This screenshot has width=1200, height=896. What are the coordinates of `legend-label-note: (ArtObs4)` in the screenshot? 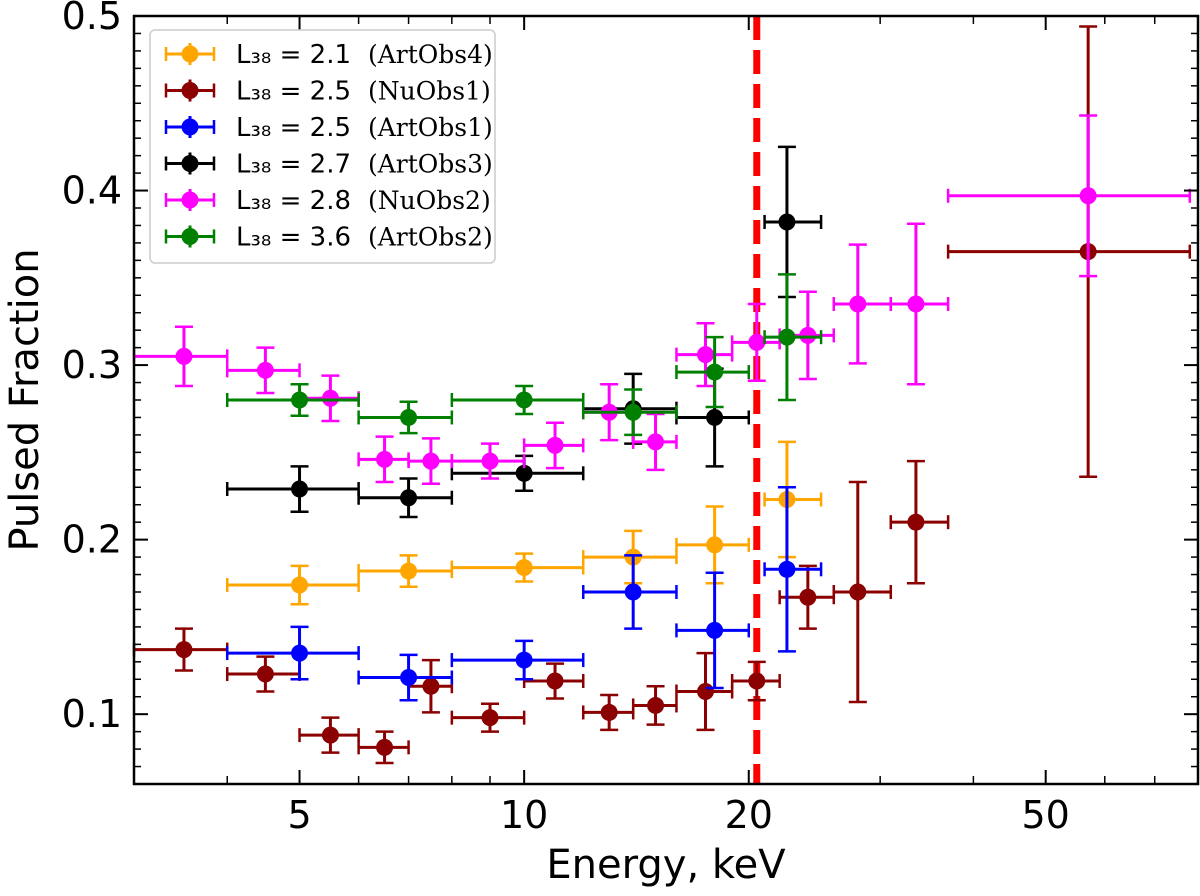 It's located at (430, 54).